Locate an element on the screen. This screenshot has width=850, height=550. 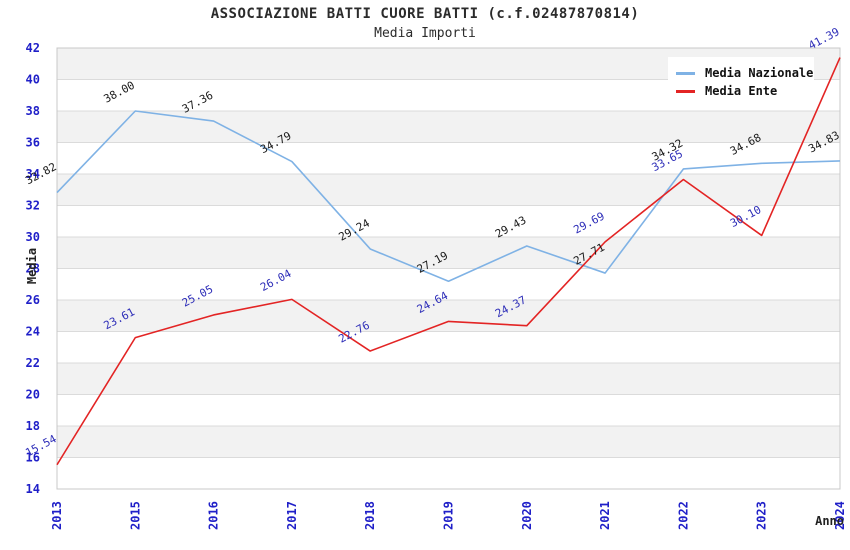
y-tick-label: 22 is located at coordinates (33, 363).